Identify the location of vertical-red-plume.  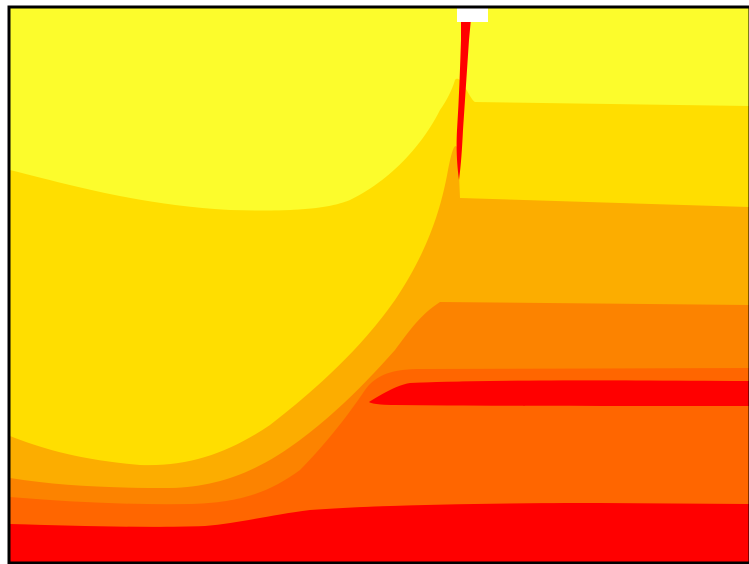
(464, 94).